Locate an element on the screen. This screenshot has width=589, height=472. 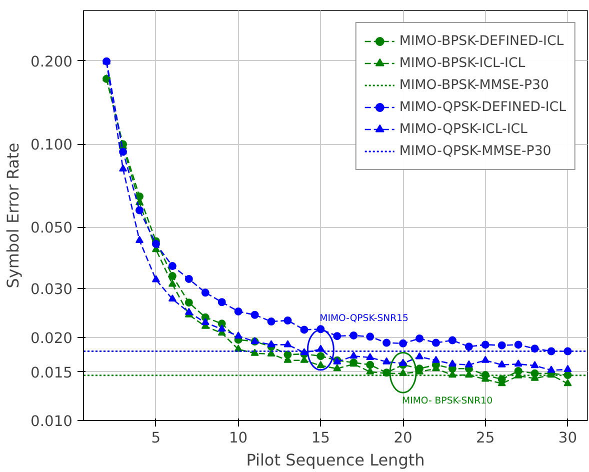
x-tick-label: 20 is located at coordinates (403, 438).